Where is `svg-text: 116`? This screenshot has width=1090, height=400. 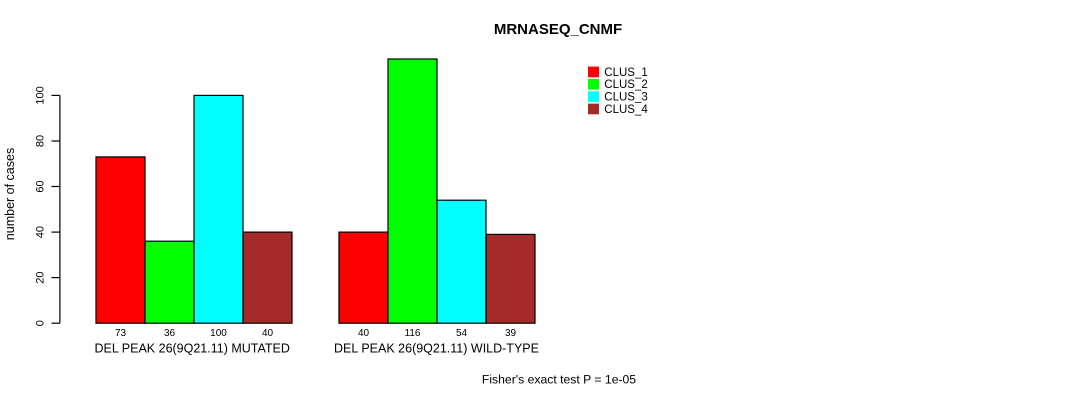 svg-text: 116 is located at coordinates (413, 333).